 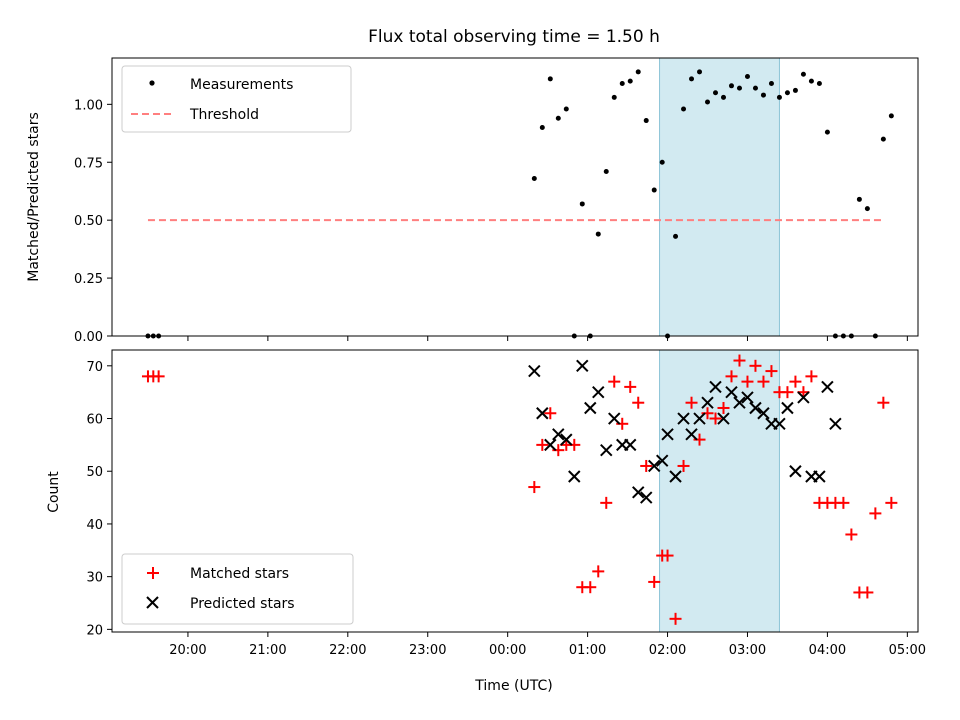 I want to click on panel-bottom-y-ticks: 20 30 40 50 60 70, so click(x=99, y=499).